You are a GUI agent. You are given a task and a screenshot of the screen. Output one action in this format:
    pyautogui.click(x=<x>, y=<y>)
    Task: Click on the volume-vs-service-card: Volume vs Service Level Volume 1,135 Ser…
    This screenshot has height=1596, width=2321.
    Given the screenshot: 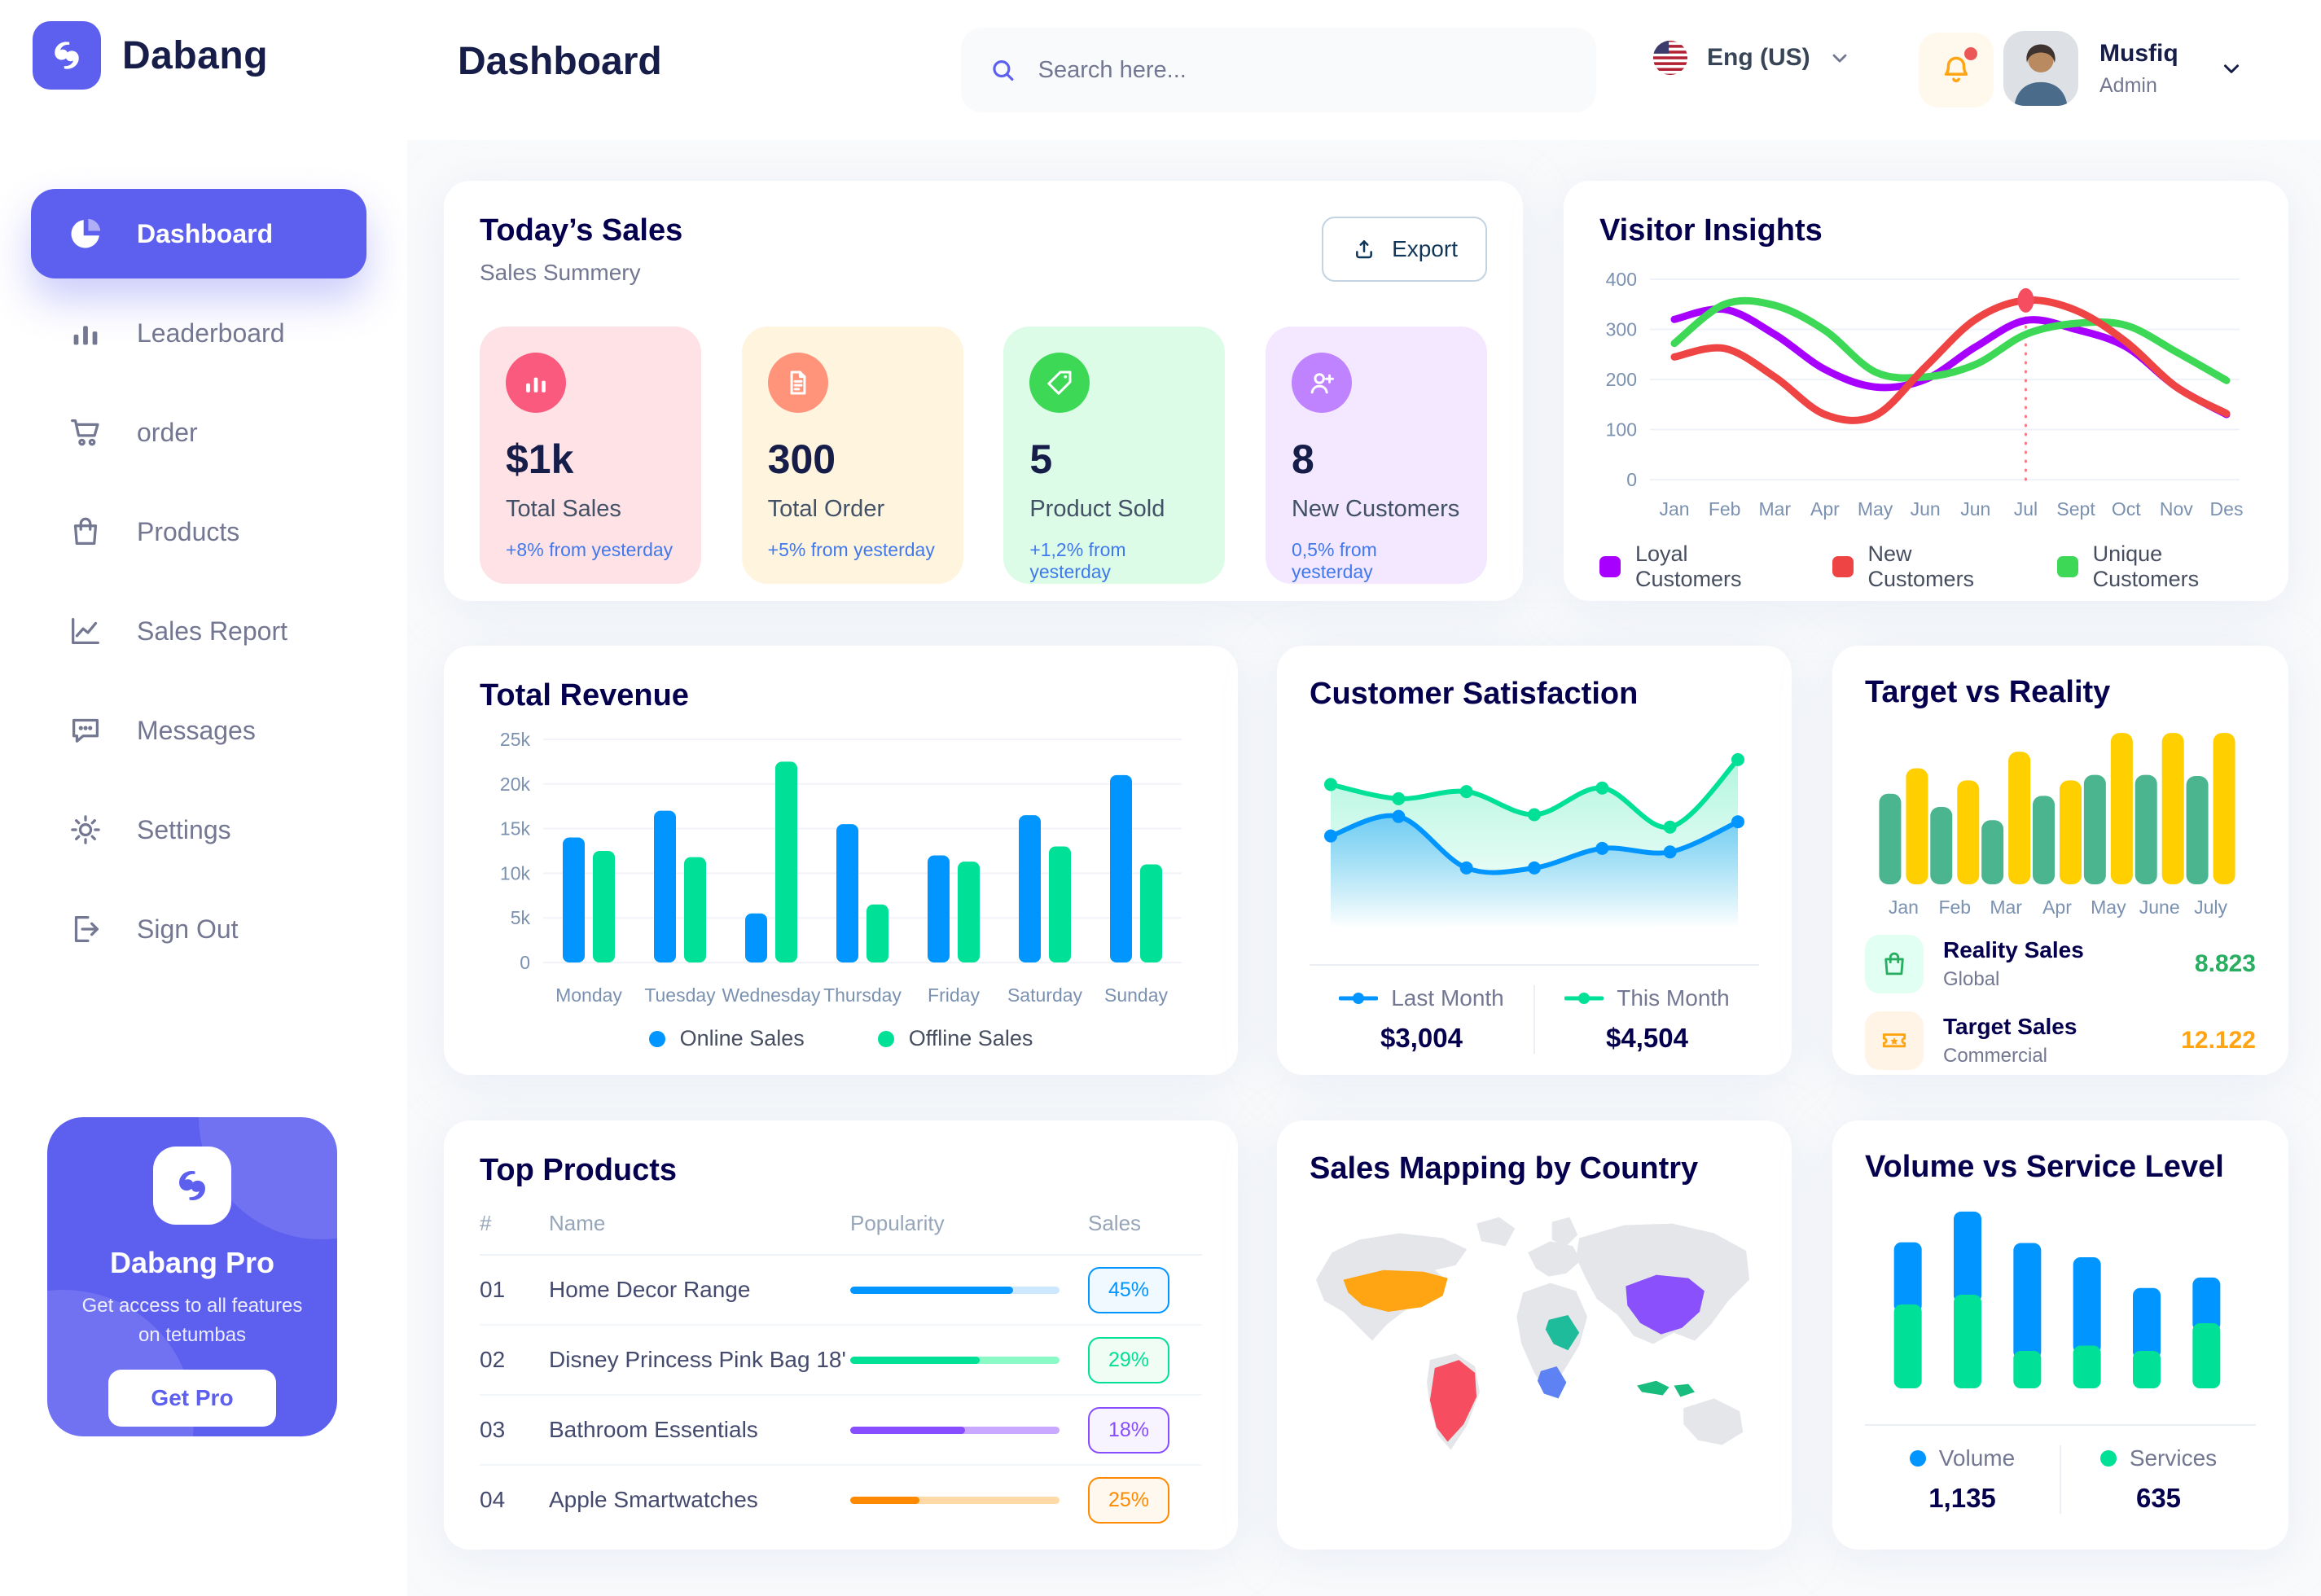 What is the action you would take?
    pyautogui.click(x=2060, y=1335)
    